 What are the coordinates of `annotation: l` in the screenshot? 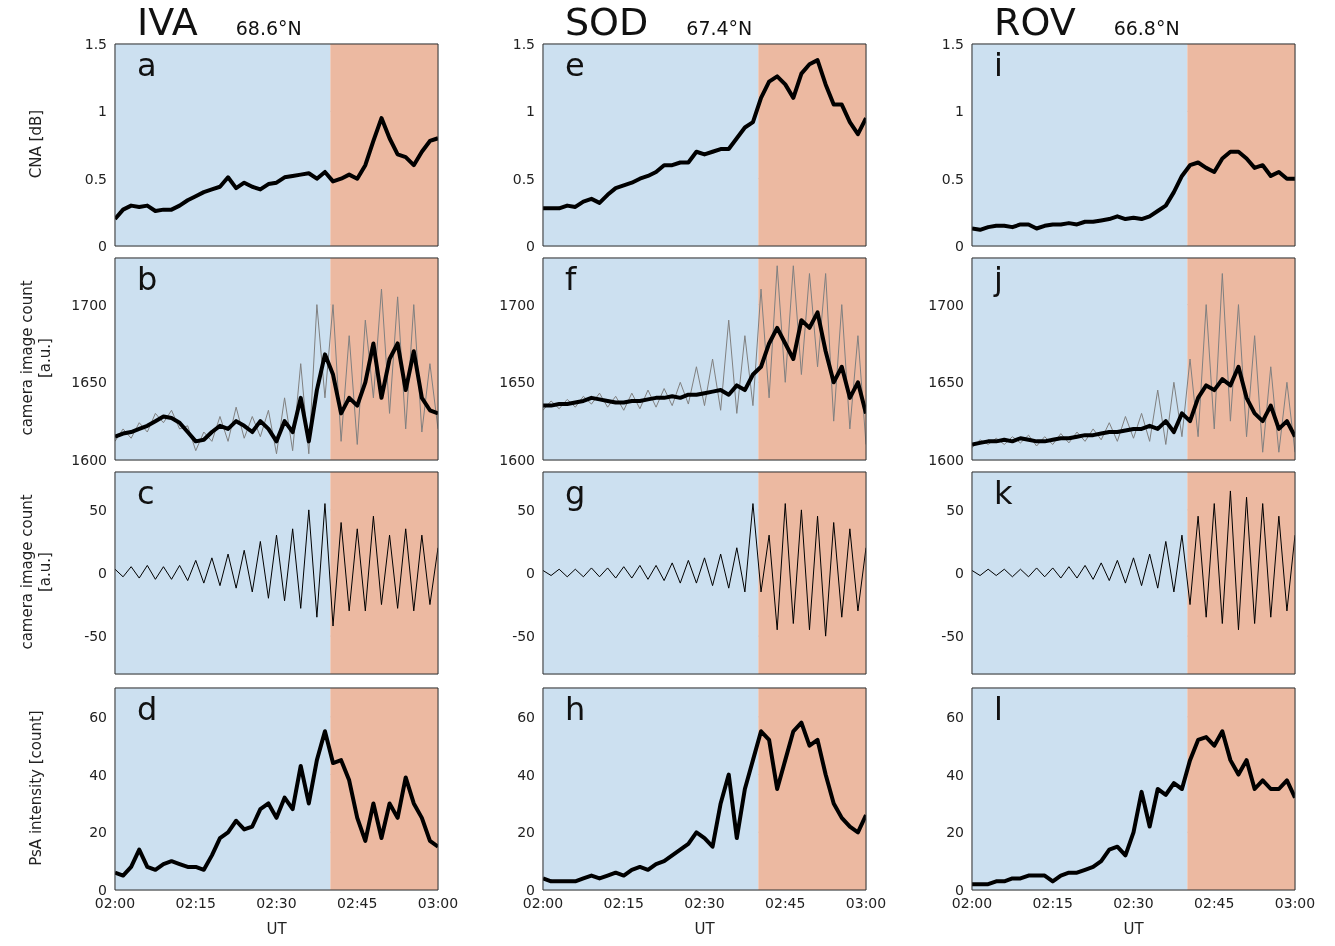 It's located at (998, 709).